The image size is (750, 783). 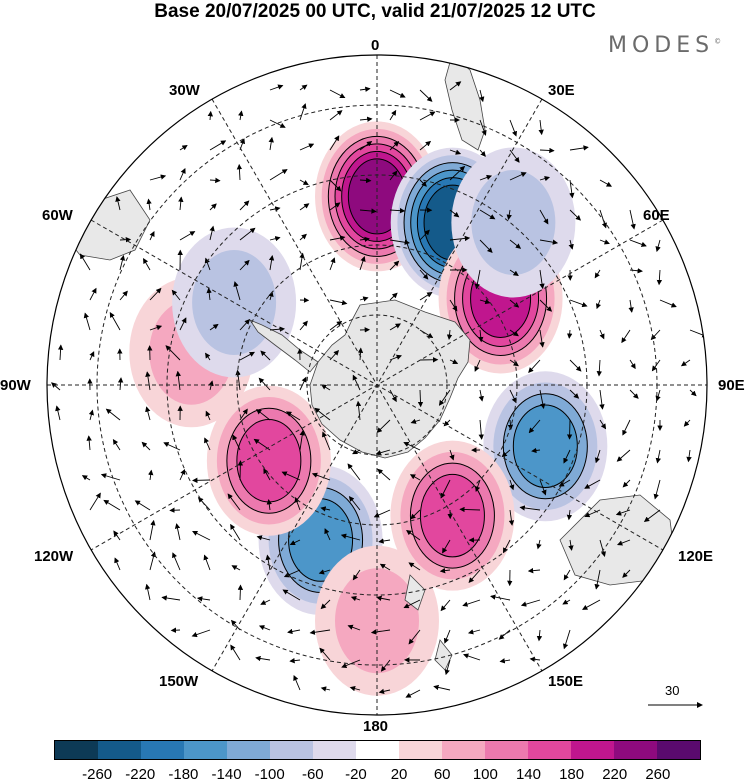 I want to click on colorbar-tick-label: -60, so click(x=312, y=774).